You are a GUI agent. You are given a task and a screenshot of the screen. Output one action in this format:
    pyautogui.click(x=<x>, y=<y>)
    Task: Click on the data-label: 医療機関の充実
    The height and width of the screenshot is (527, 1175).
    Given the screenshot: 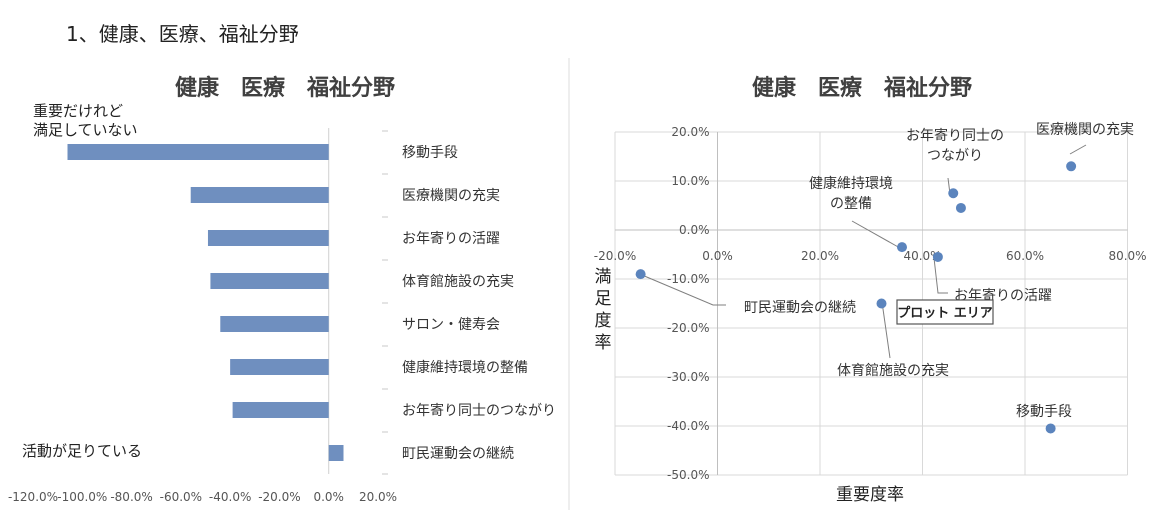 What is the action you would take?
    pyautogui.click(x=1085, y=129)
    